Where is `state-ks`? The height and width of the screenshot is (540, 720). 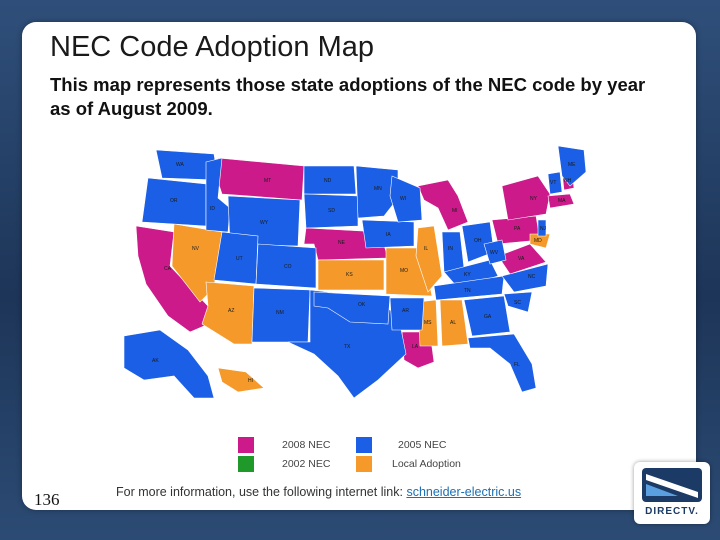
state-ks is located at coordinates (351, 275).